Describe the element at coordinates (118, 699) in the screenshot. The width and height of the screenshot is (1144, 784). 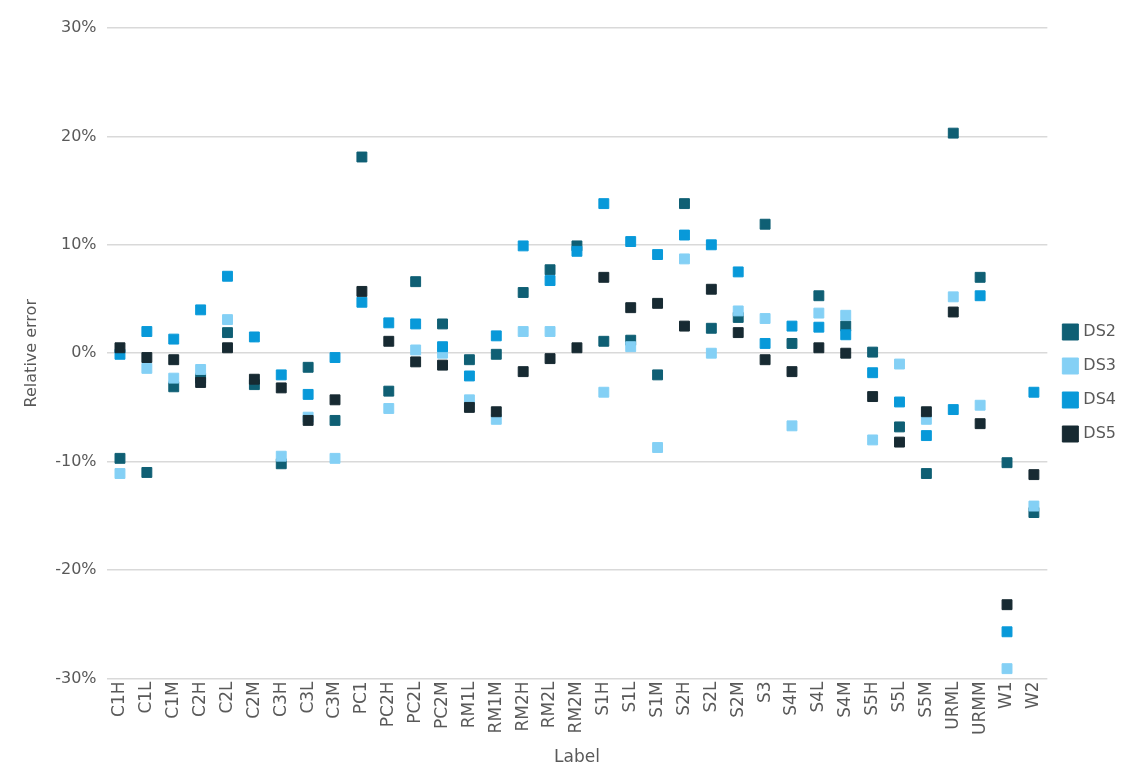
I see `x-tick-label: C1H` at that location.